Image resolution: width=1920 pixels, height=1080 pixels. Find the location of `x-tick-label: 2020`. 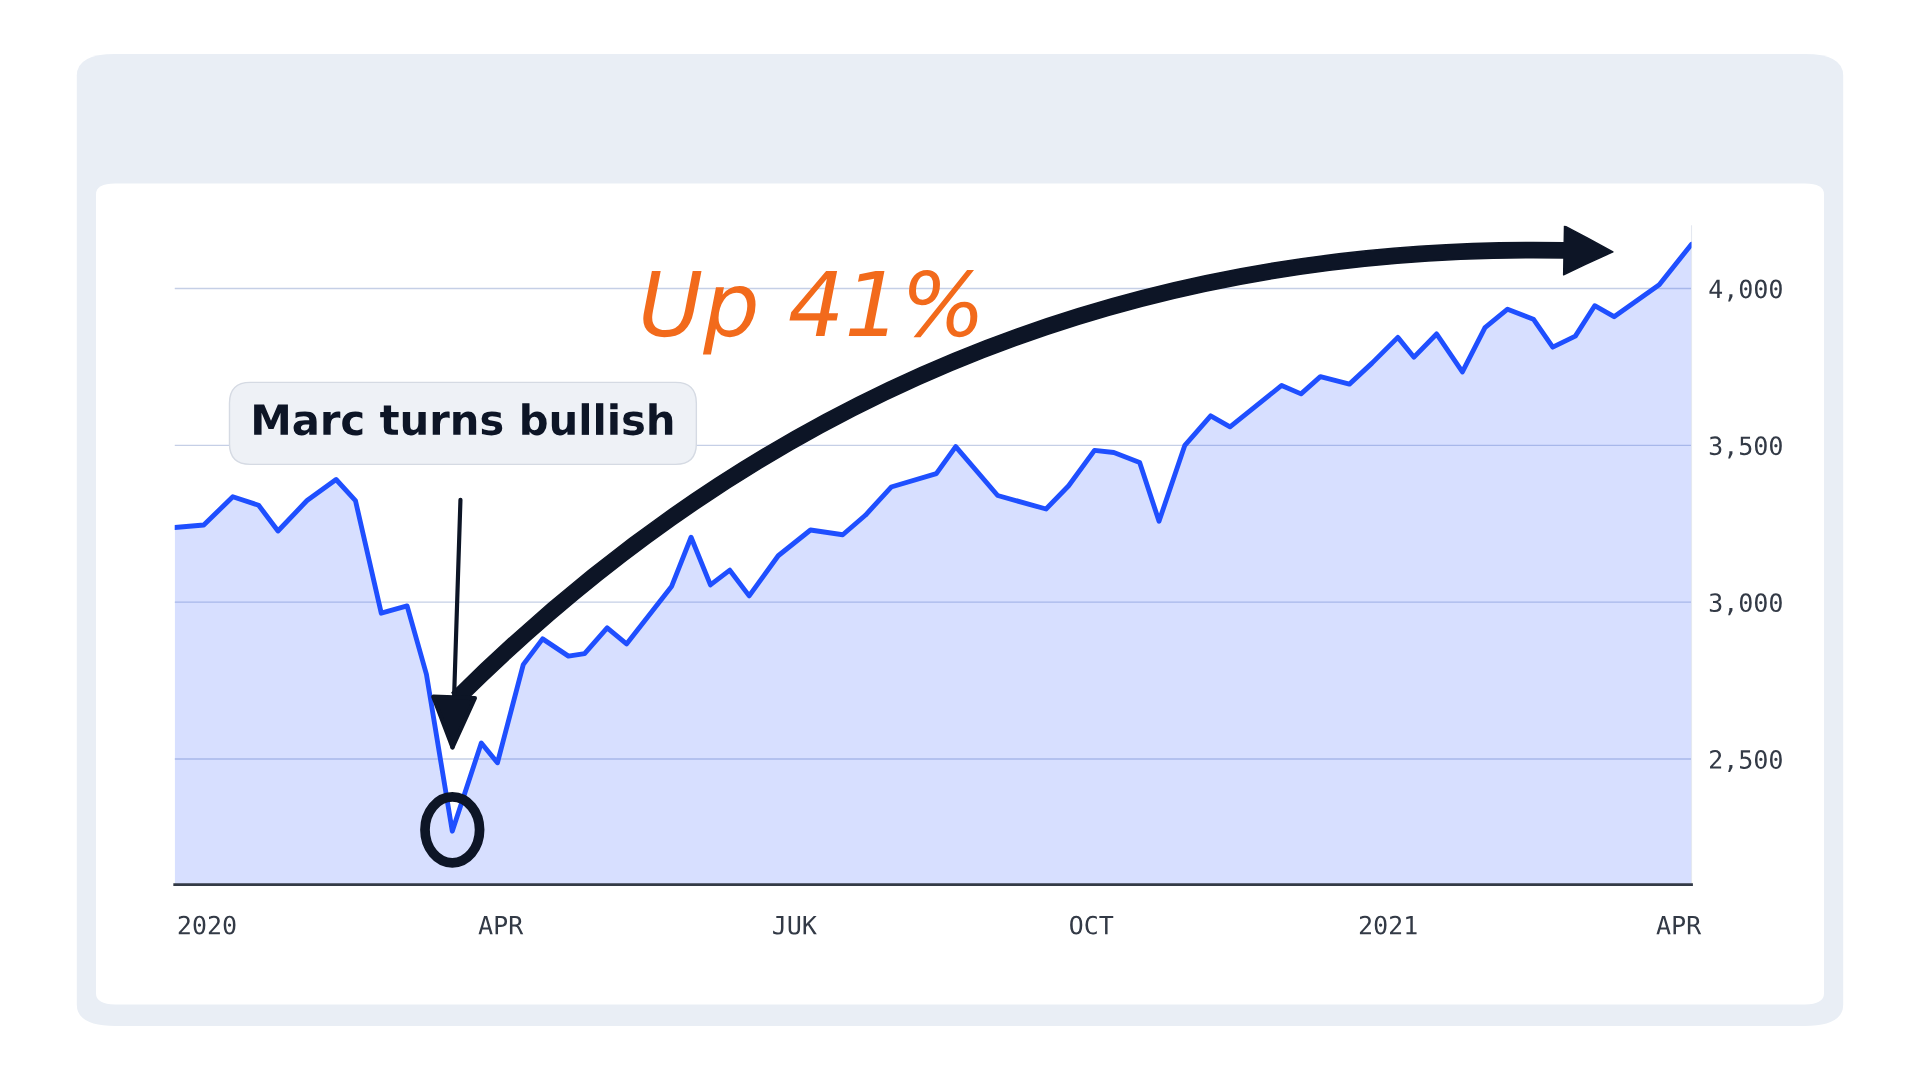

x-tick-label: 2020 is located at coordinates (207, 925).